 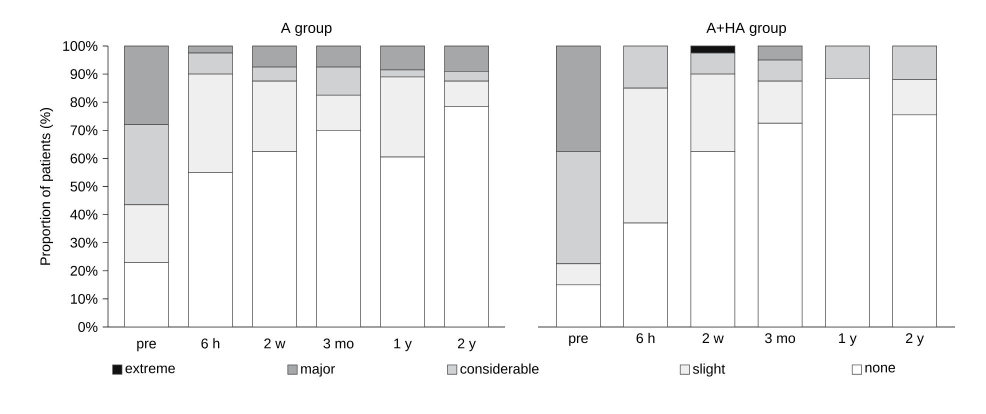 I want to click on legend-label: extreme, so click(x=150, y=369).